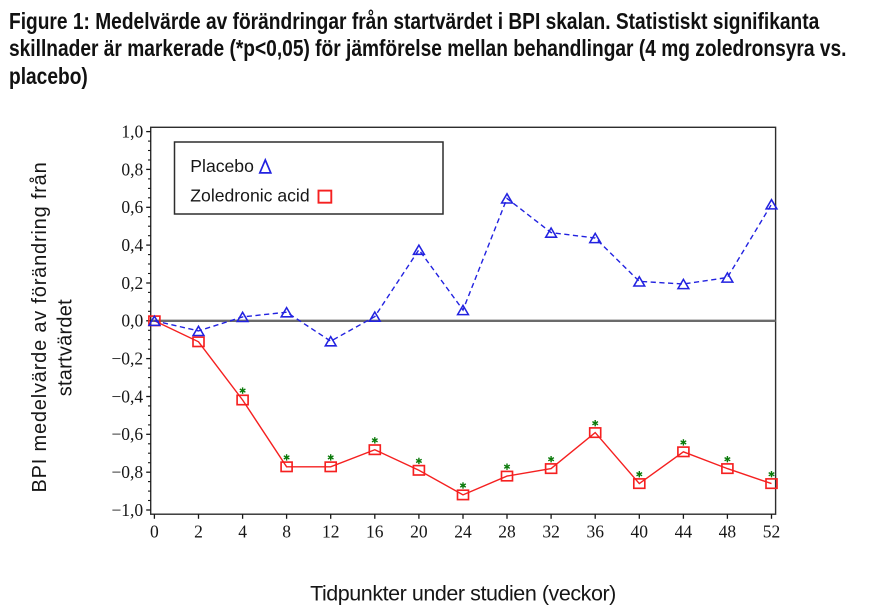  What do you see at coordinates (198, 531) in the screenshot?
I see `svg-text: 2` at bounding box center [198, 531].